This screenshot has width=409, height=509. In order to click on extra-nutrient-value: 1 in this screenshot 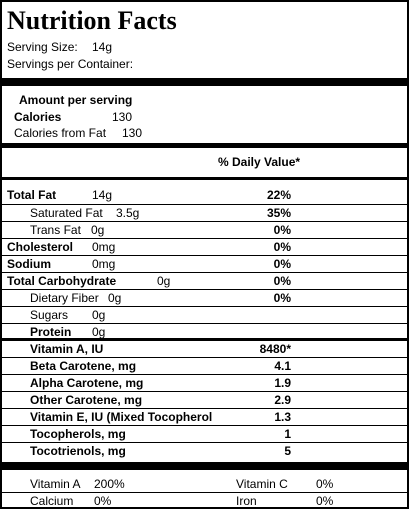, I will do `click(287, 434)`.